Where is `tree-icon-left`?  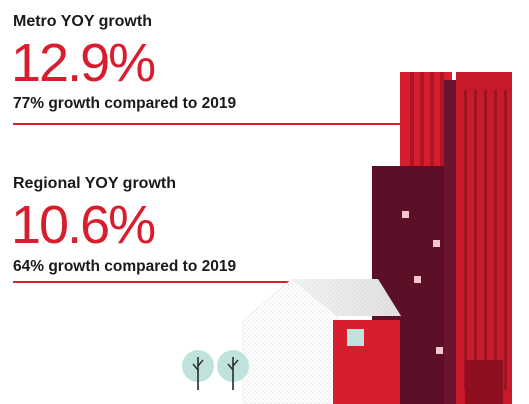 tree-icon-left is located at coordinates (198, 370).